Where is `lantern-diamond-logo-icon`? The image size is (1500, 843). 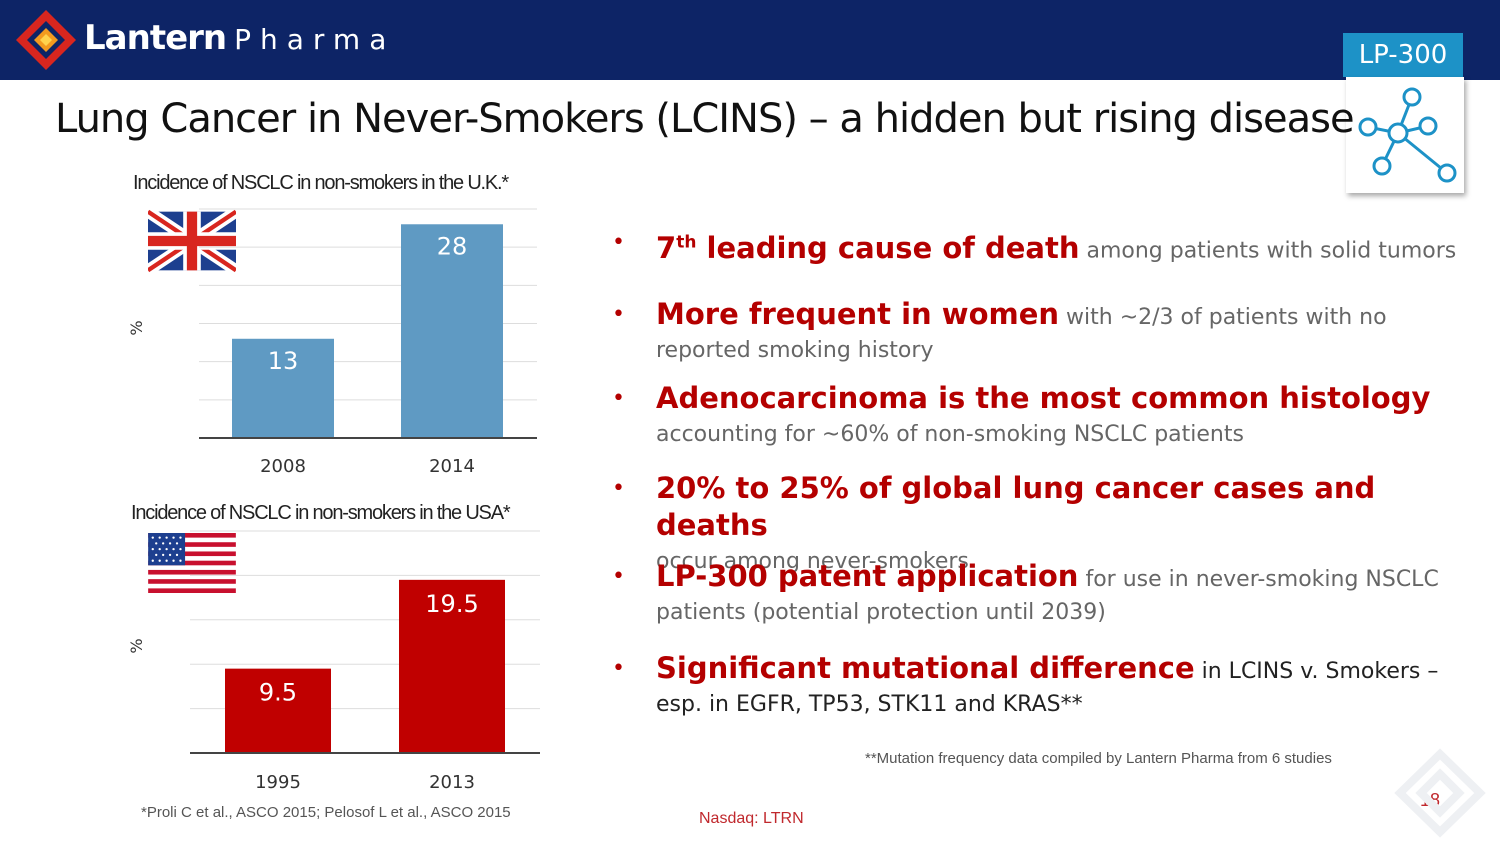
lantern-diamond-logo-icon is located at coordinates (46, 40).